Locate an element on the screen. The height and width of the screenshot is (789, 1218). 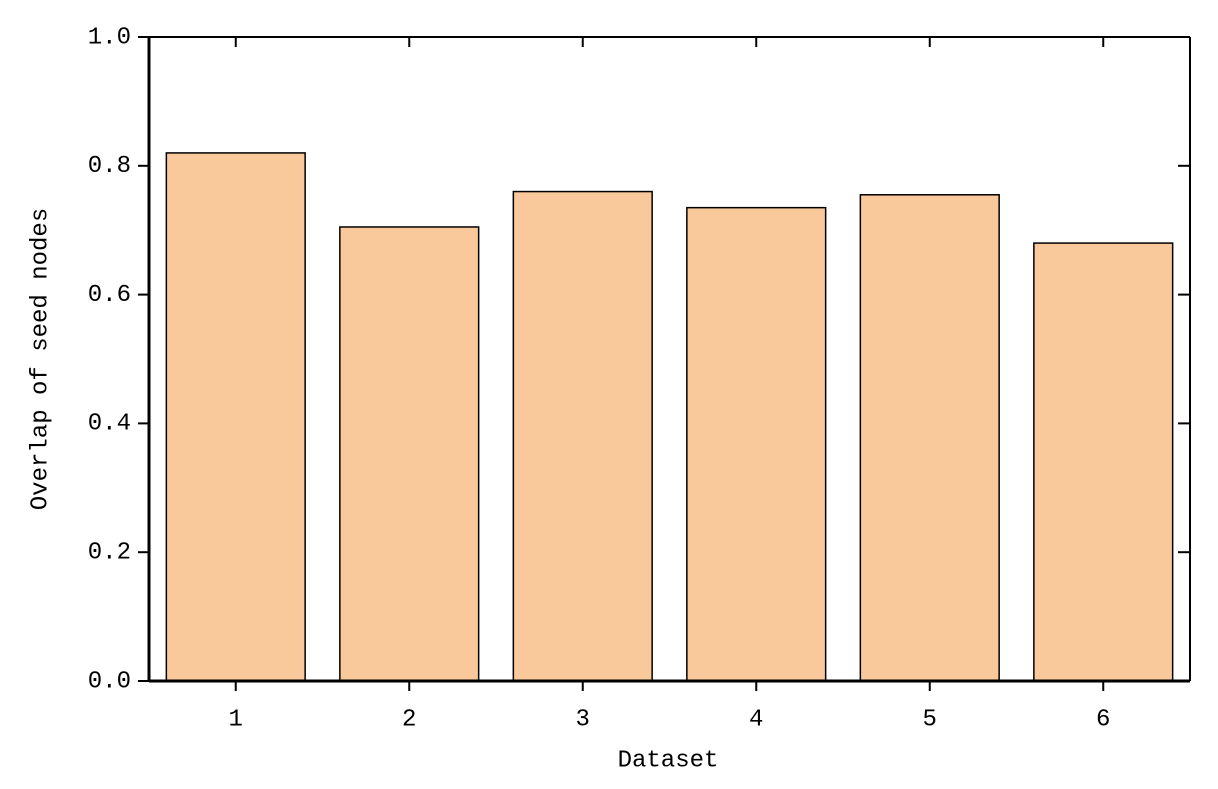
y-tick-label: 0.8 is located at coordinates (109, 166).